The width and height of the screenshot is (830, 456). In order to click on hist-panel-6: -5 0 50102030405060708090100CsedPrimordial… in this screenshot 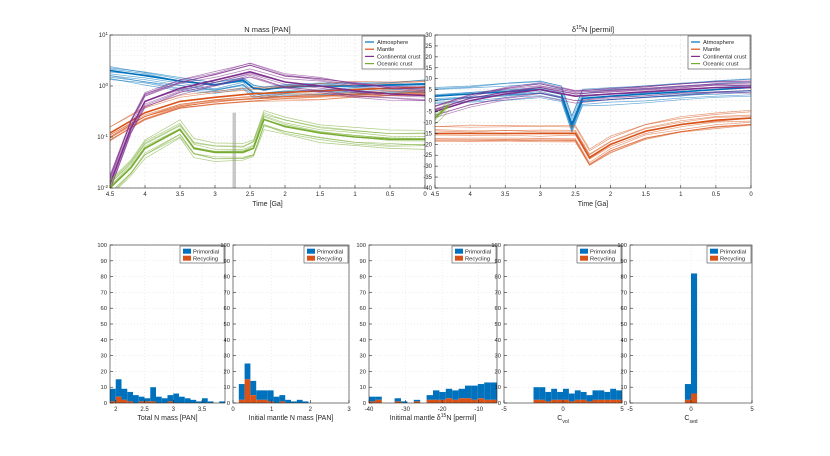, I will do `click(685, 334)`.